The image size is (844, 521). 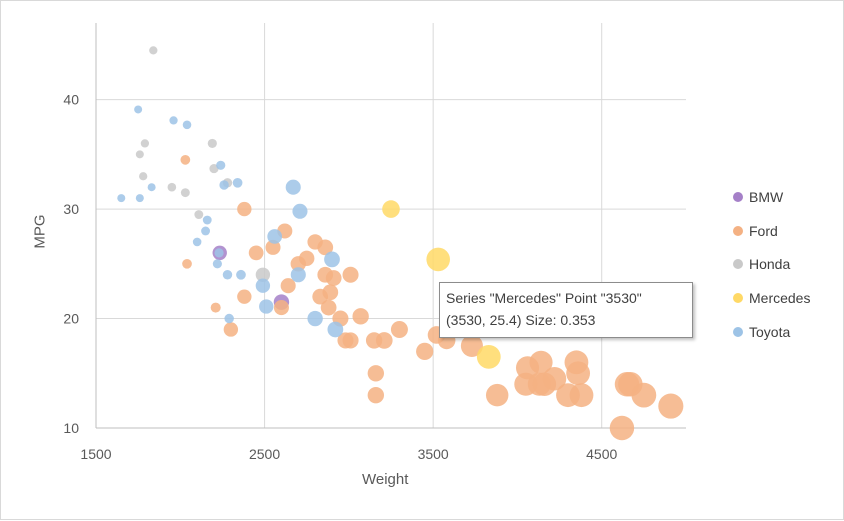 I want to click on x-tick-label: 4500, so click(x=601, y=454).